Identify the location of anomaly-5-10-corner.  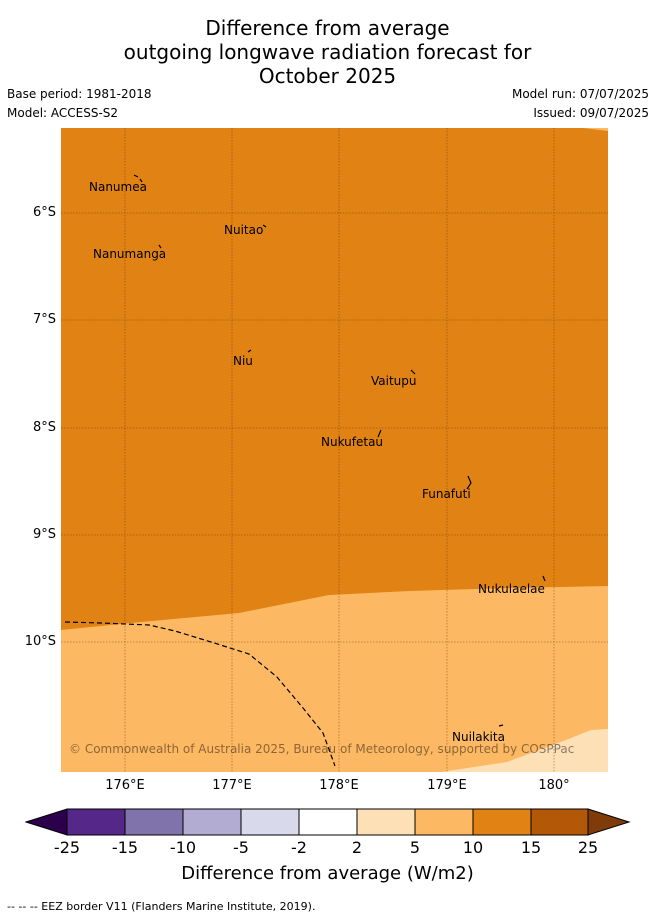
(595, 129).